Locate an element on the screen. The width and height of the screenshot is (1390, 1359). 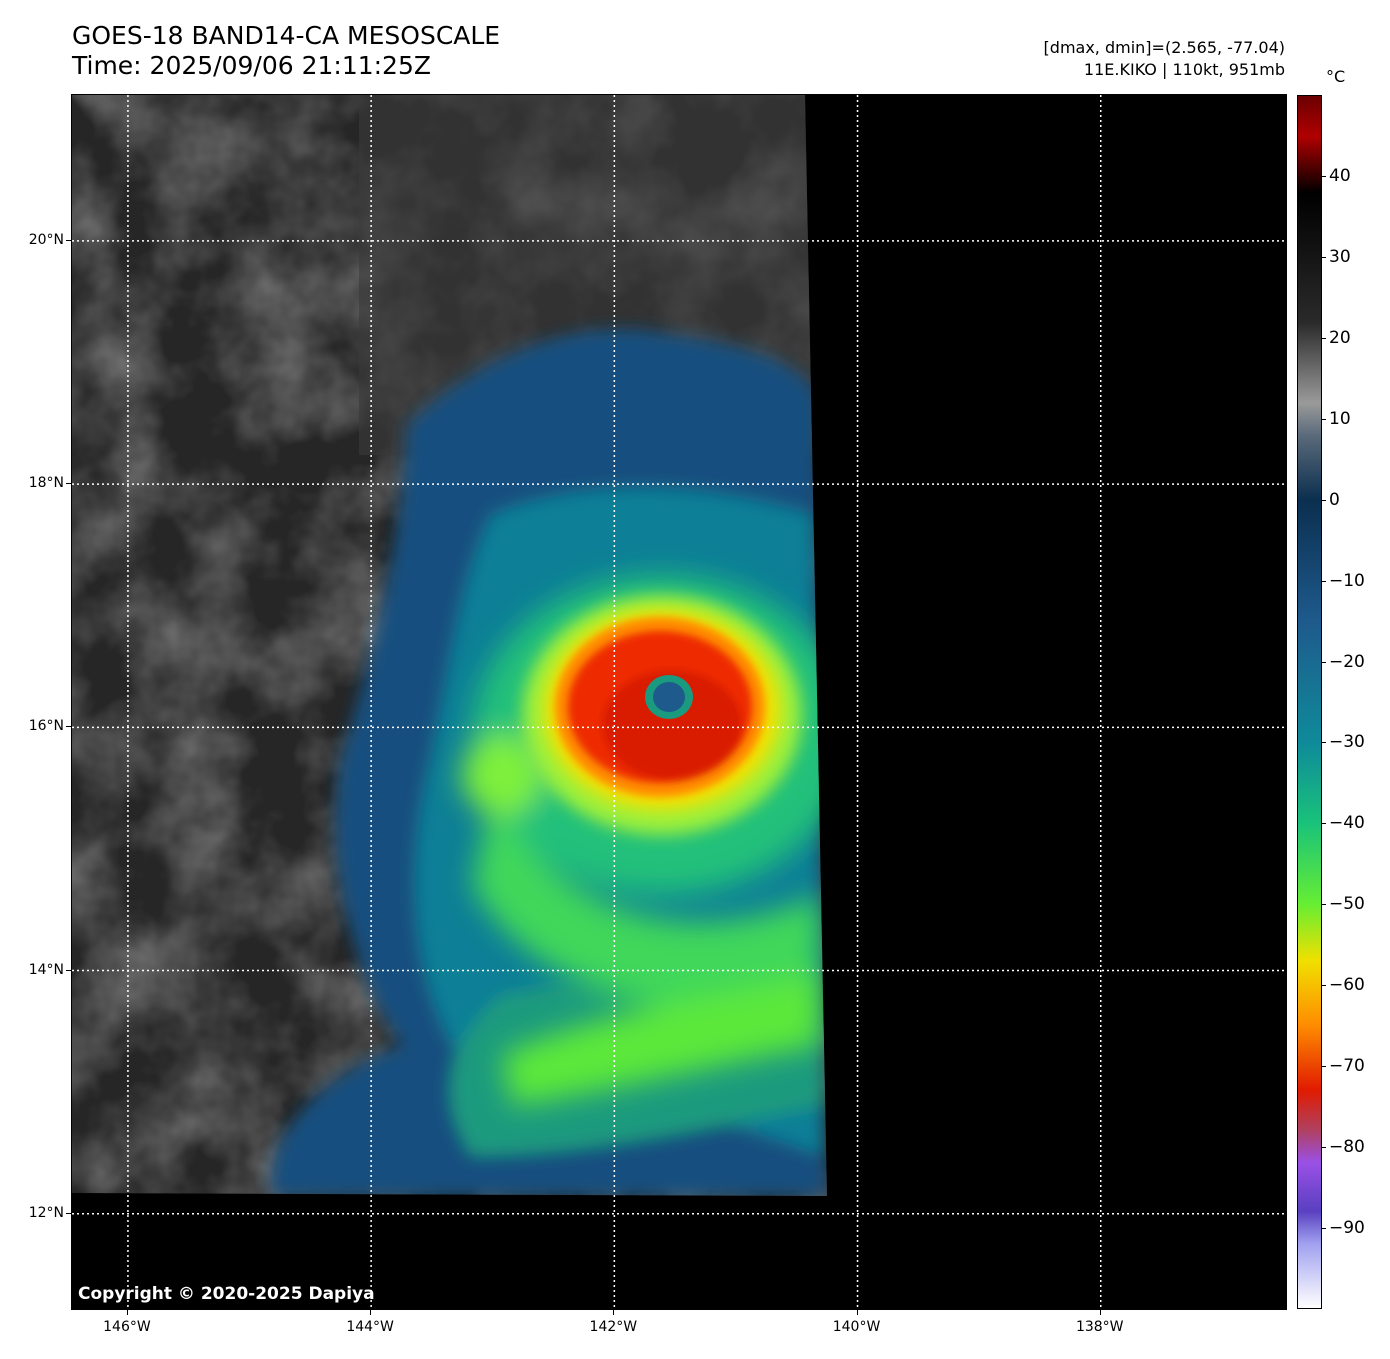
figure-timestamp: Time: 2025/09/06 21:11:25Z is located at coordinates (251, 65).